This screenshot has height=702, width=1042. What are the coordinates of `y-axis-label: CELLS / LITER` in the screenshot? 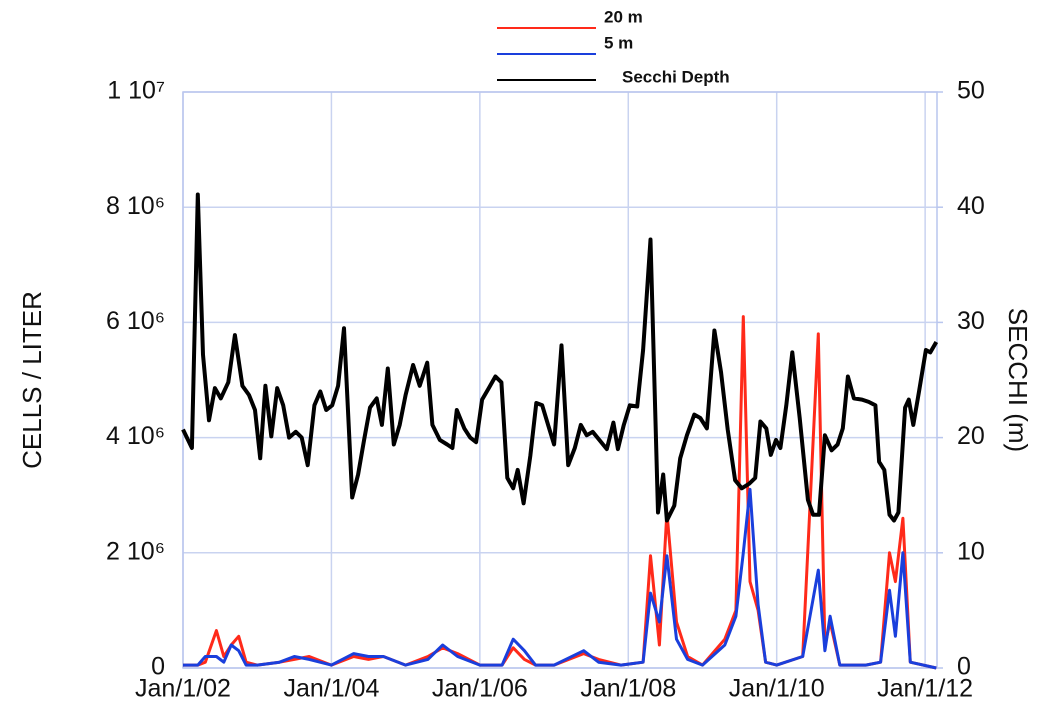 It's located at (32, 380).